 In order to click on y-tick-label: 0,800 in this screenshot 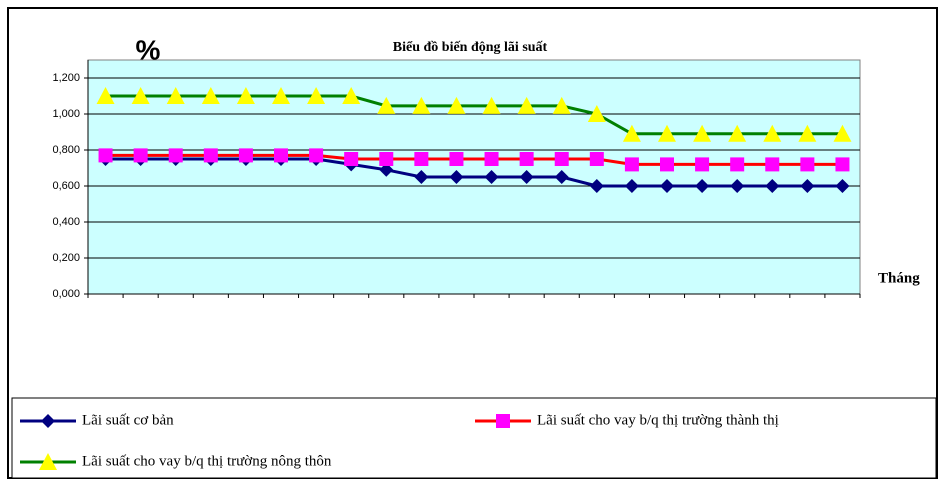, I will do `click(66, 150)`.